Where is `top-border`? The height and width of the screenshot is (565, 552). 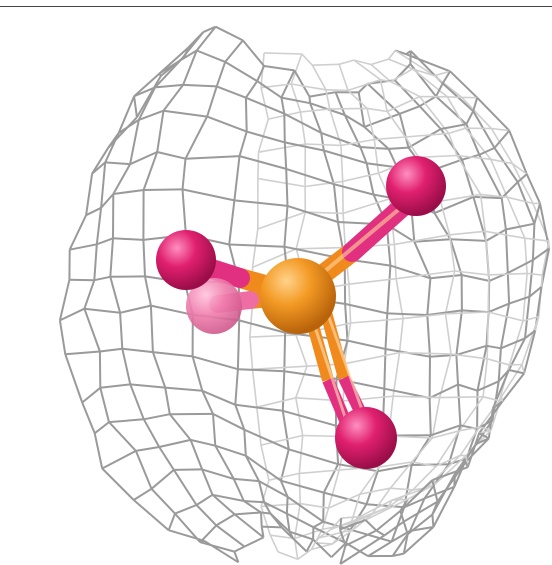 top-border is located at coordinates (276, 6).